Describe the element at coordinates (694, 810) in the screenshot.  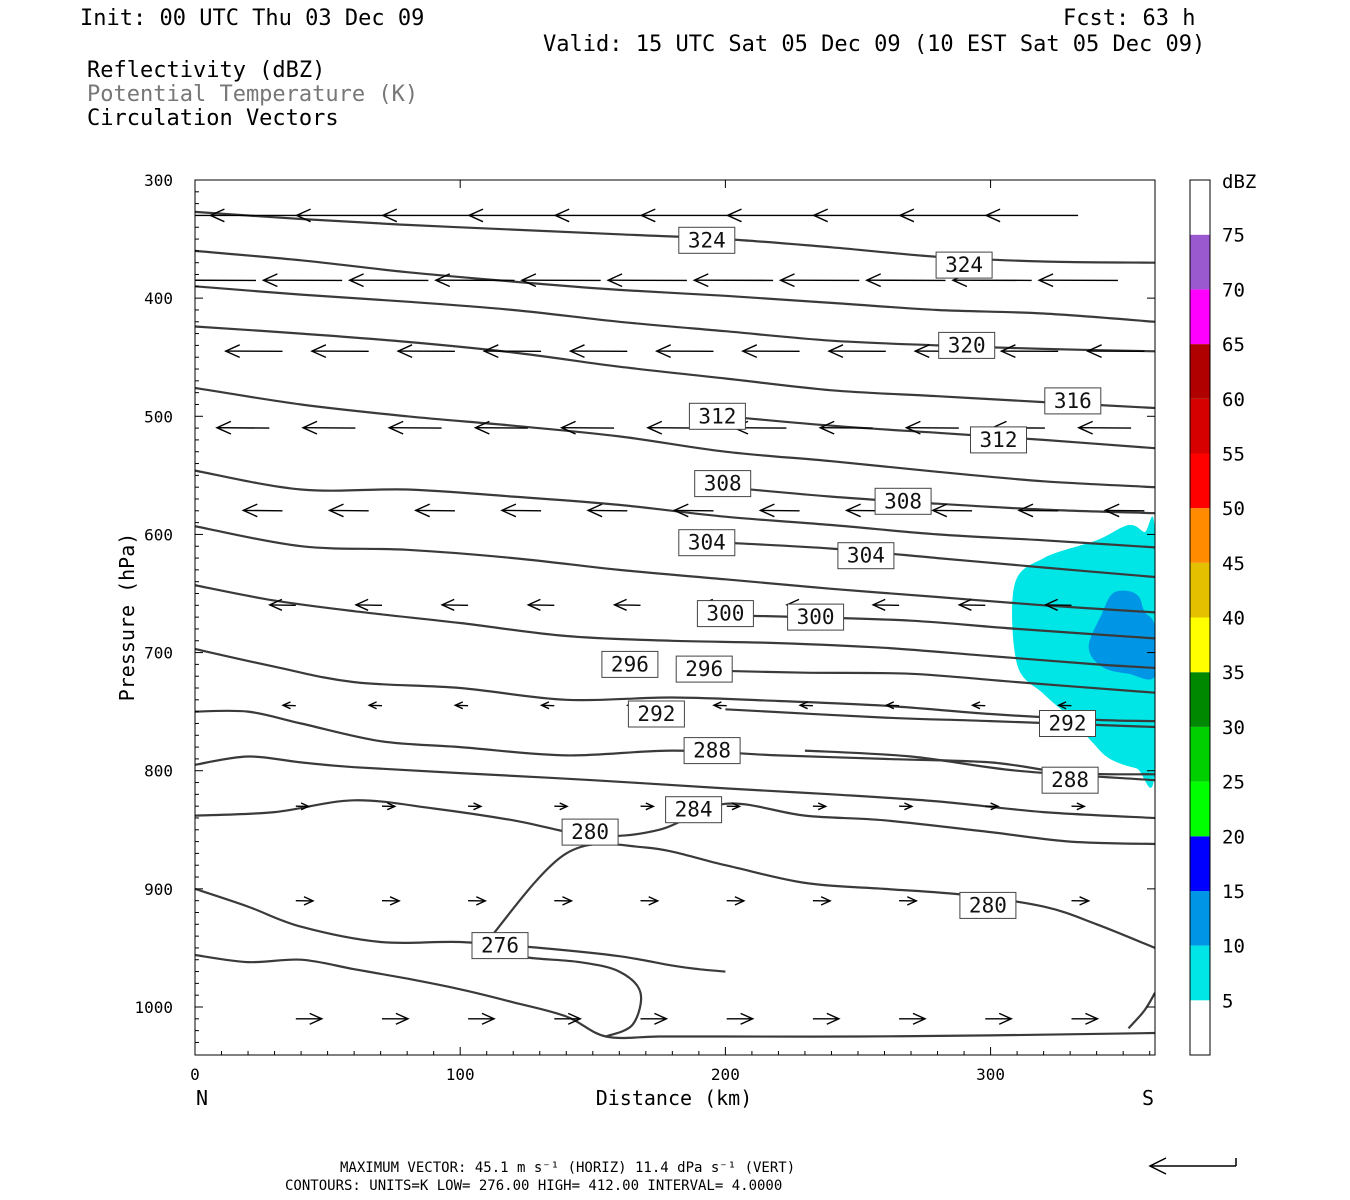
I see `contour-label-text: 284` at that location.